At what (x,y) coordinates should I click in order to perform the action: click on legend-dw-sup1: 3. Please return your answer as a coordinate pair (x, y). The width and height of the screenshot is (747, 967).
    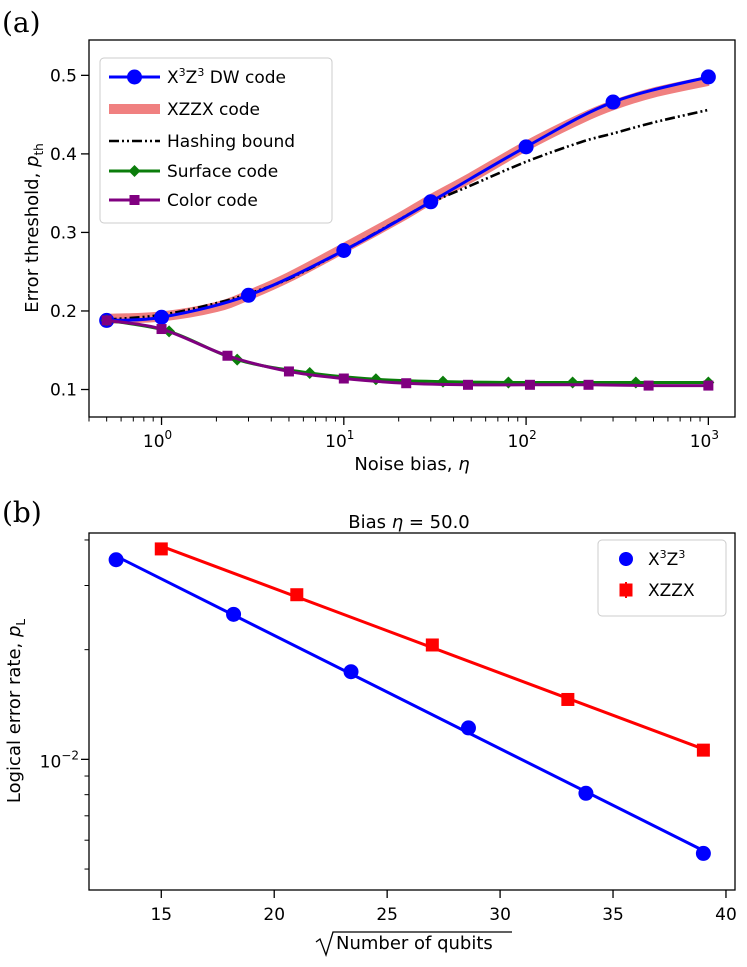
    Looking at the image, I should click on (182, 72).